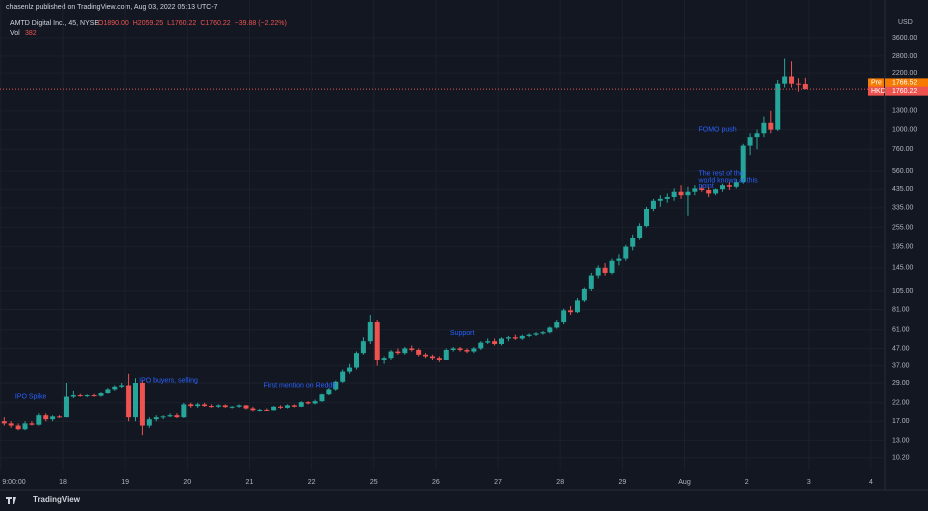 The width and height of the screenshot is (928, 511). What do you see at coordinates (901, 403) in the screenshot?
I see `y-tick-label: 22.00` at bounding box center [901, 403].